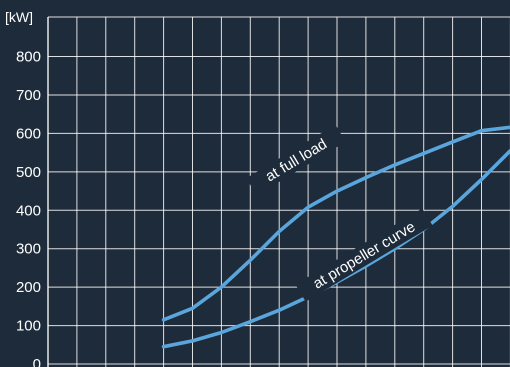 This screenshot has width=510, height=367. I want to click on y-tick-label: 600, so click(28, 133).